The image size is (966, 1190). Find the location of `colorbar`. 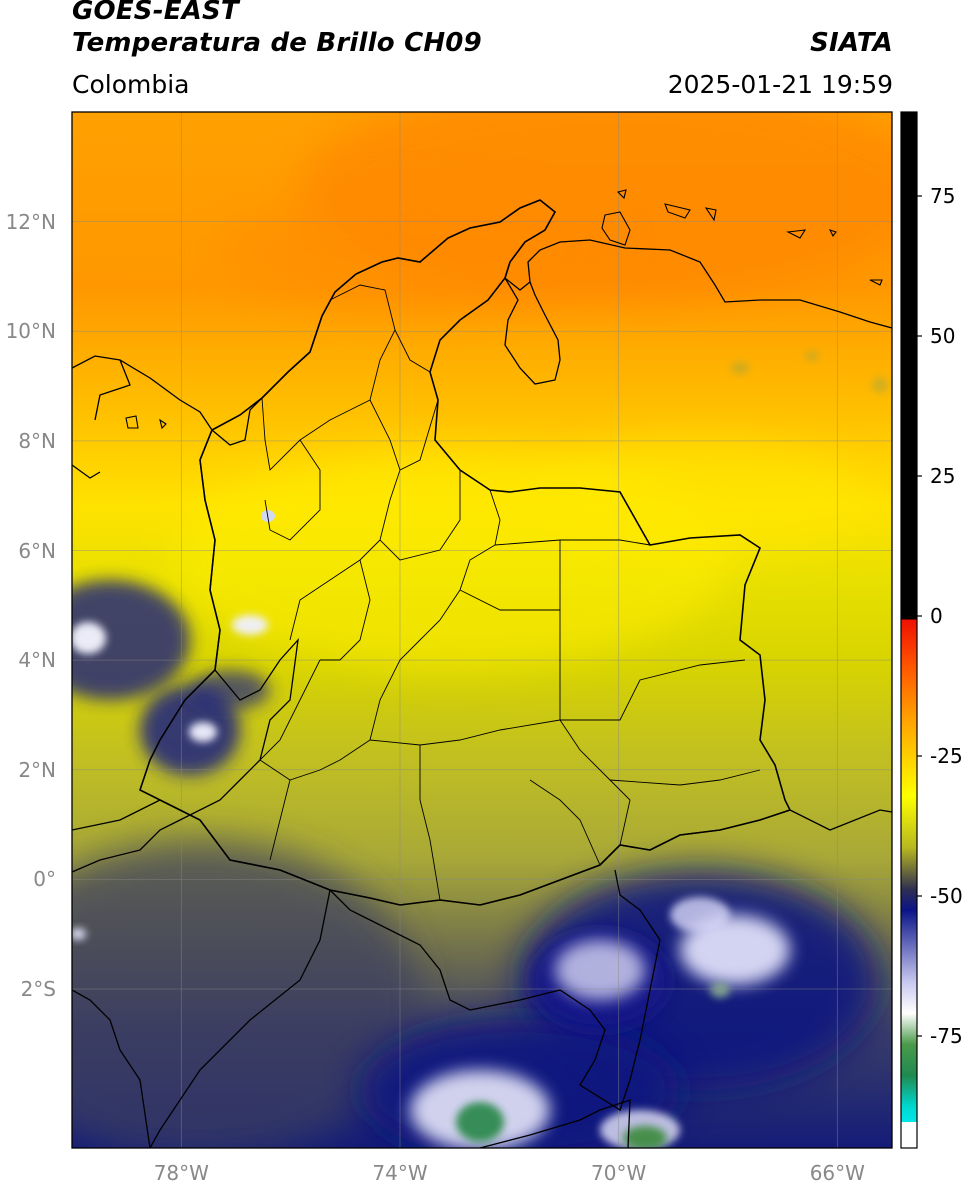

colorbar is located at coordinates (911, 630).